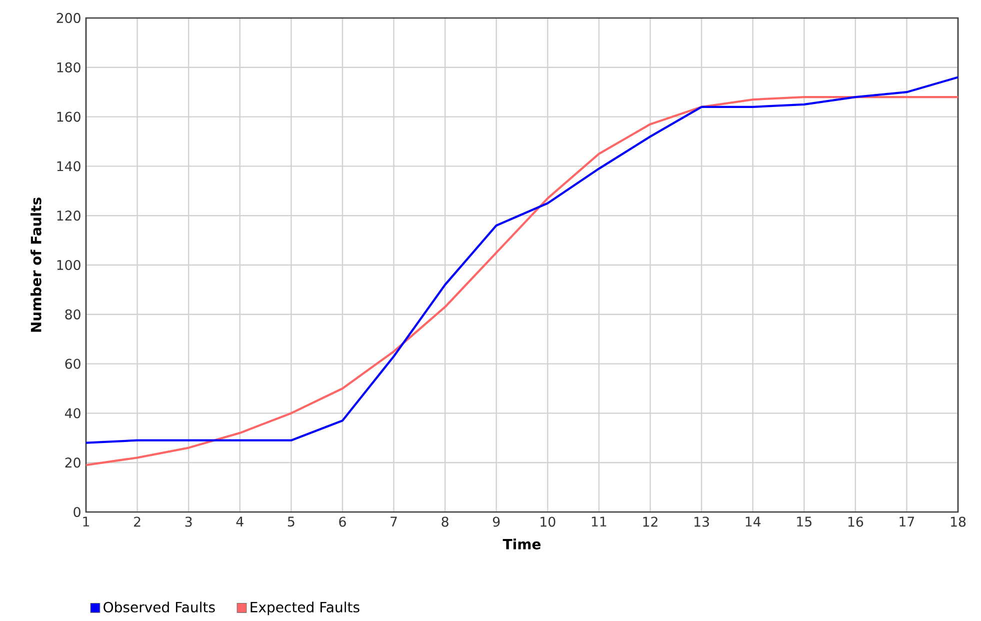 The image size is (981, 621). What do you see at coordinates (68, 18) in the screenshot?
I see `y-tick-label: 200` at bounding box center [68, 18].